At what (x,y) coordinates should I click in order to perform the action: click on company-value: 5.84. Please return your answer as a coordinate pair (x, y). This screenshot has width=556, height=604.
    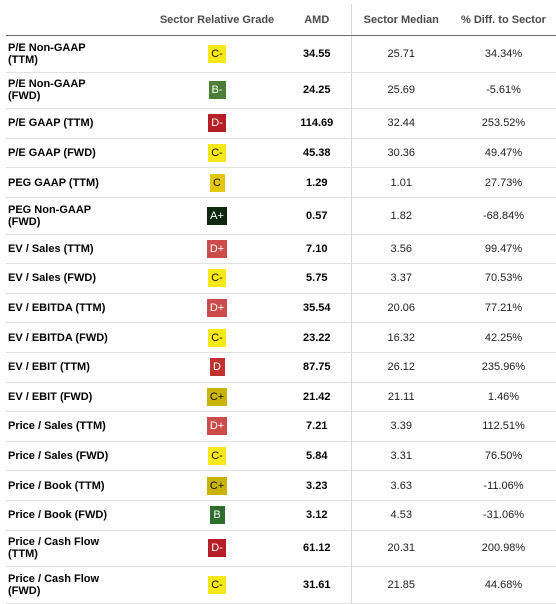
    Looking at the image, I should click on (317, 456).